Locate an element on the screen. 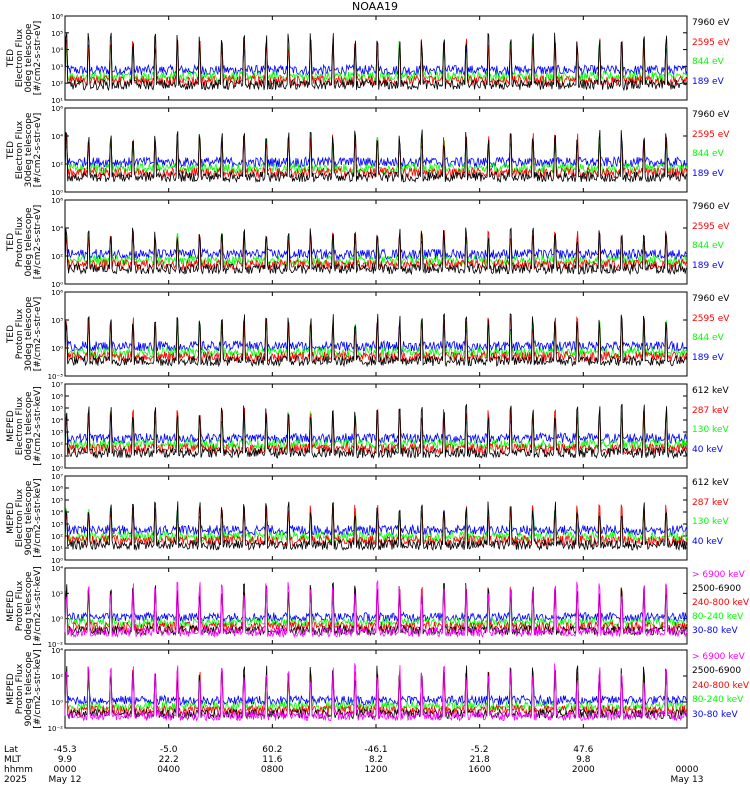 This screenshot has width=750, height=800. footer-value: 0800 is located at coordinates (272, 770).